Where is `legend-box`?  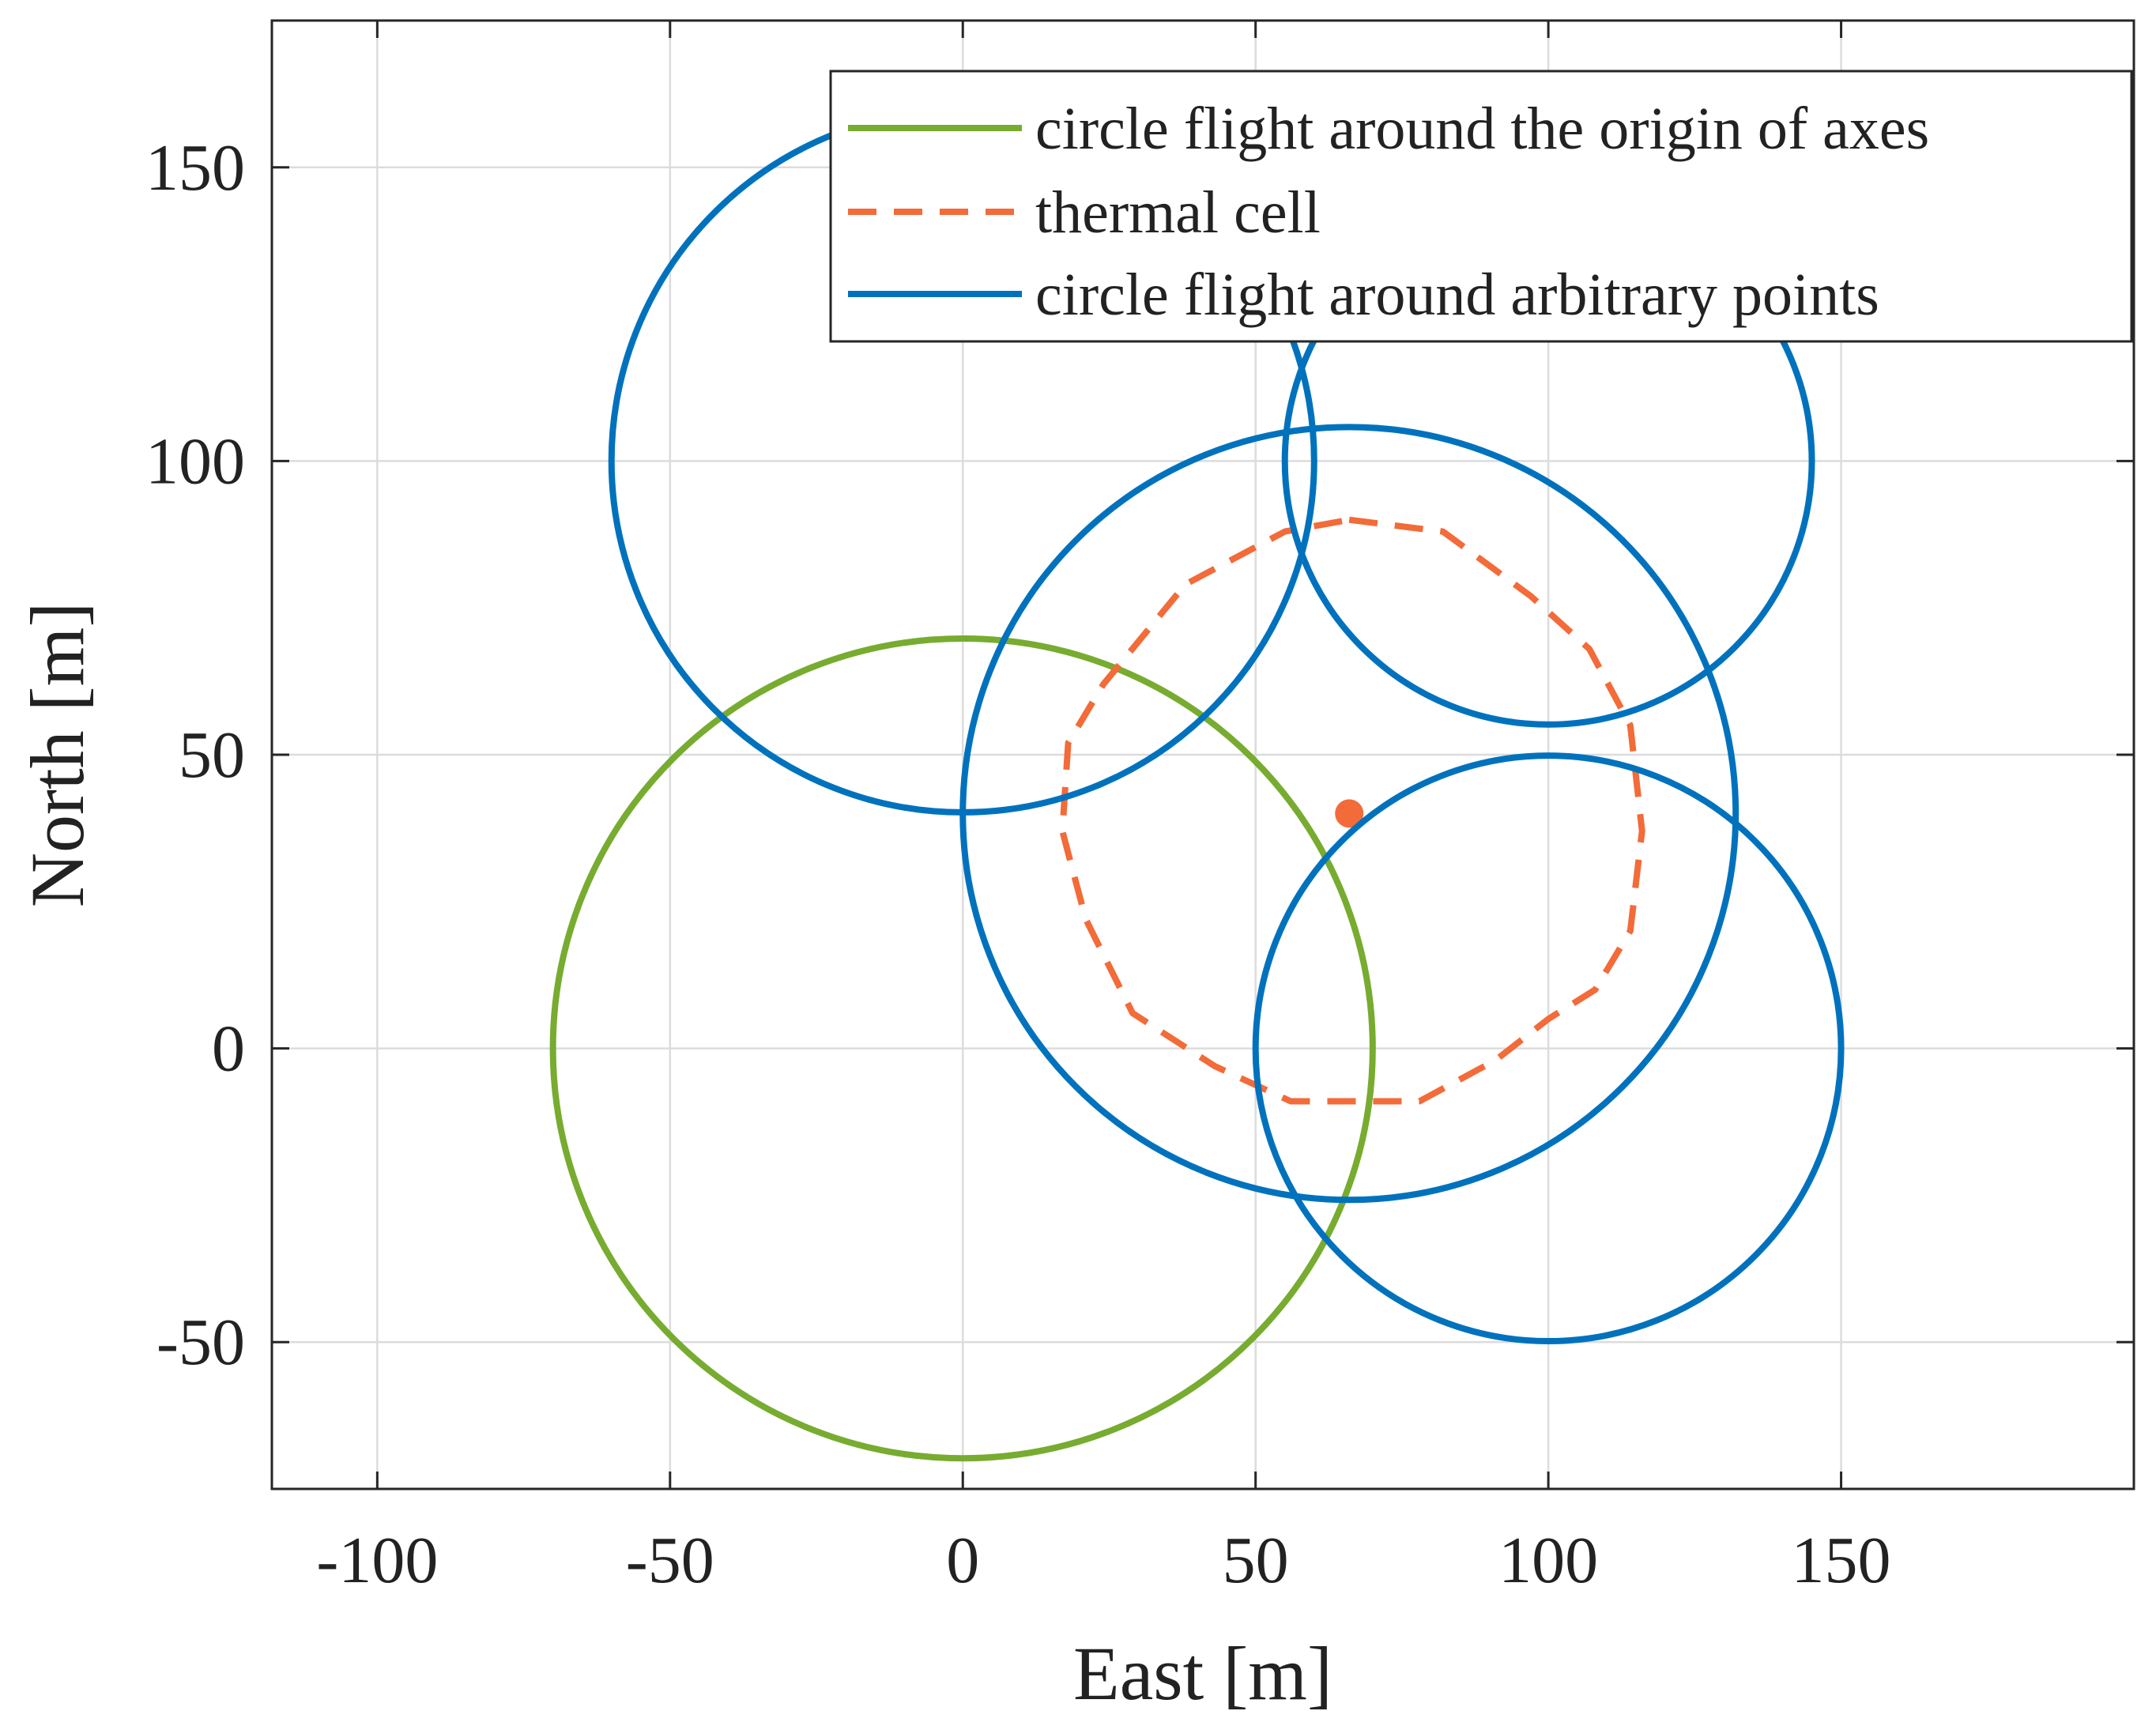
legend-box is located at coordinates (1481, 206).